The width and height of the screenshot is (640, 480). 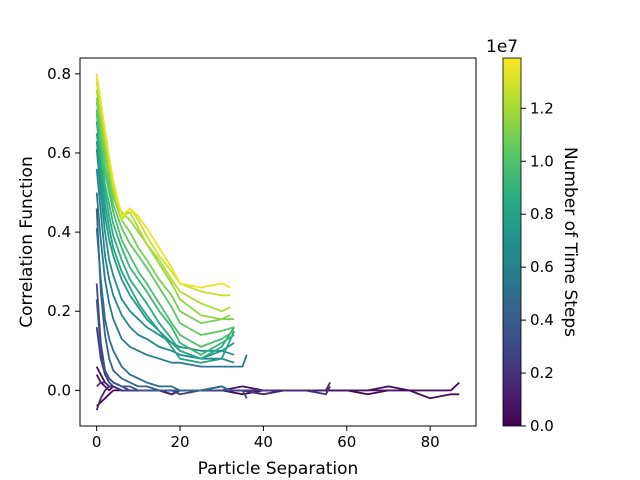 What do you see at coordinates (263, 442) in the screenshot?
I see `x-tick-label: 40` at bounding box center [263, 442].